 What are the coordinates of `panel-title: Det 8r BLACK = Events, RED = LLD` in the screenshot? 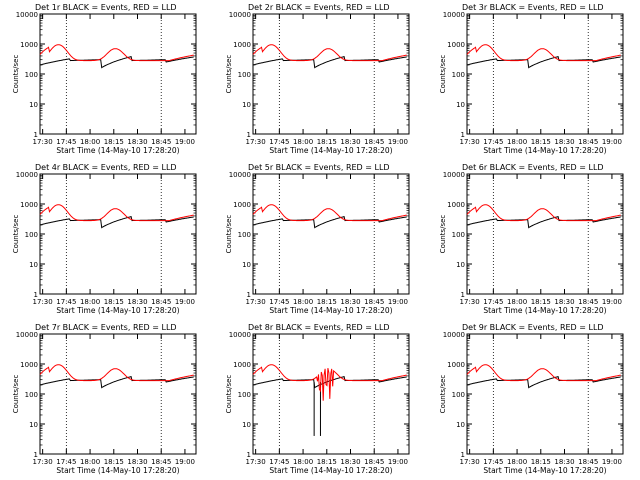 It's located at (319, 327).